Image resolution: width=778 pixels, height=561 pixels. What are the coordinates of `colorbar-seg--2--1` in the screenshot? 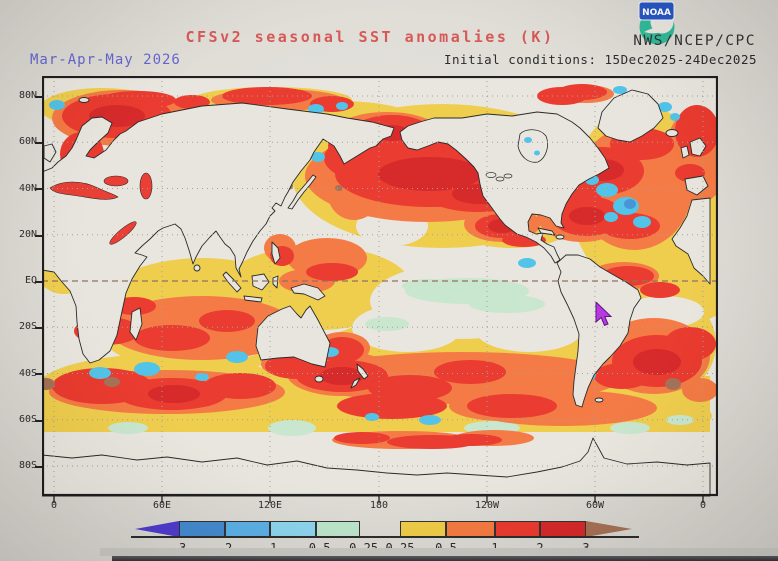 It's located at (247, 529).